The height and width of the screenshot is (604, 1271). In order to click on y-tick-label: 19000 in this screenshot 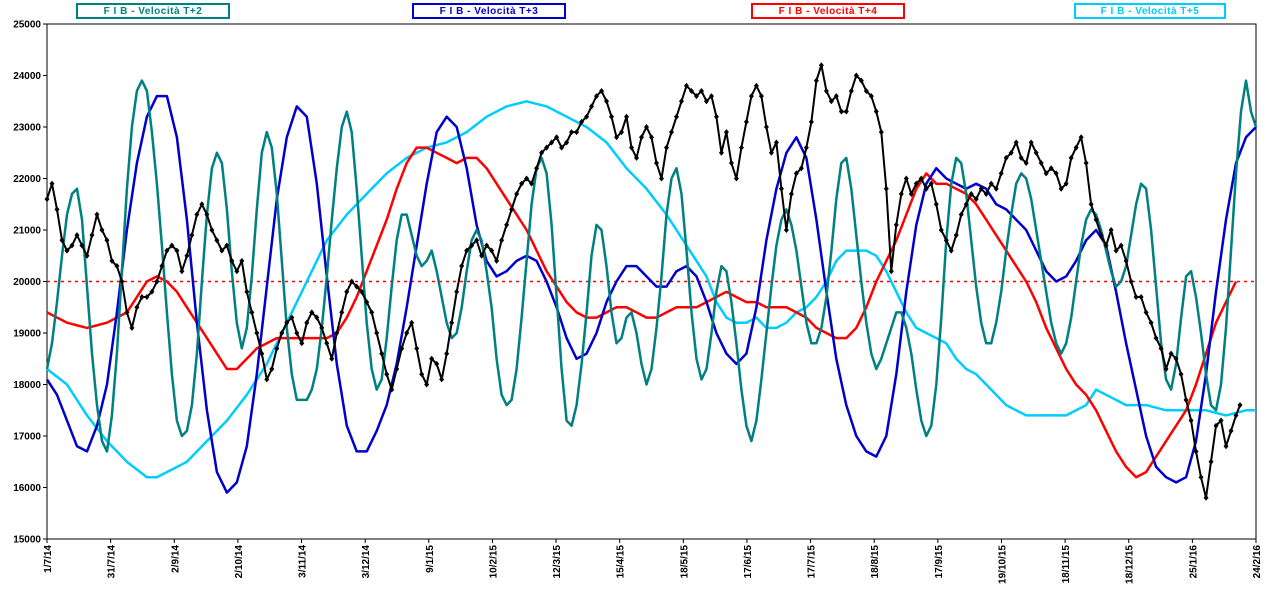, I will do `click(27, 334)`.